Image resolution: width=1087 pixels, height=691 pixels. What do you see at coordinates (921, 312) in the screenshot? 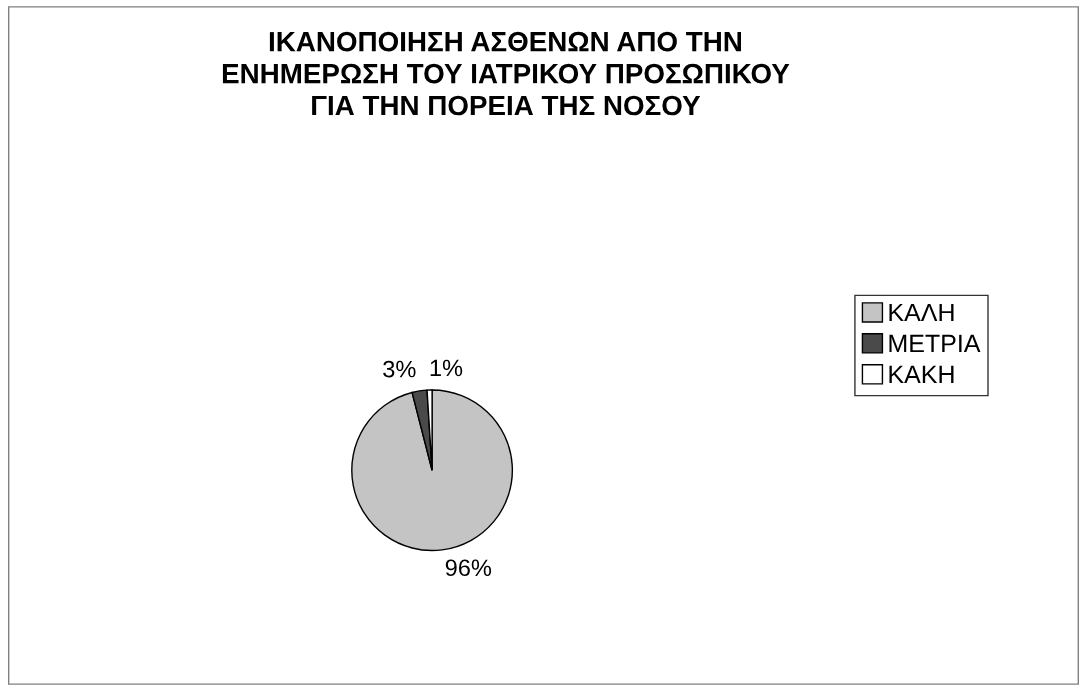
I see `legend-label: ΚΑΛΗ` at bounding box center [921, 312].